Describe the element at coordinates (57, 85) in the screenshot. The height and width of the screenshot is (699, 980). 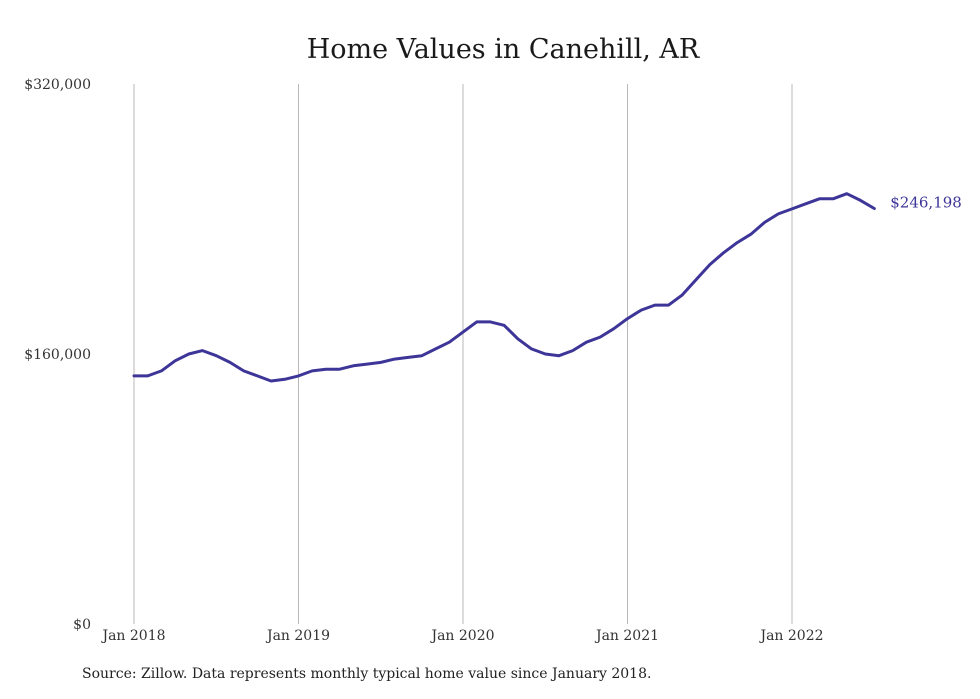
I see `y-tick-label: $320,000` at that location.